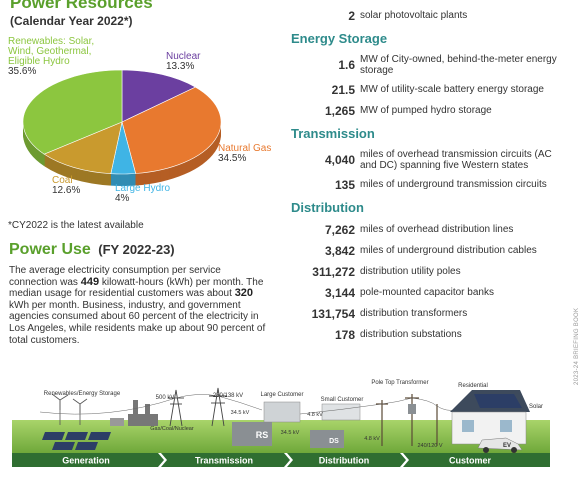 The image size is (586, 478). What do you see at coordinates (333, 313) in the screenshot?
I see `fact-value: 131,754` at bounding box center [333, 313].